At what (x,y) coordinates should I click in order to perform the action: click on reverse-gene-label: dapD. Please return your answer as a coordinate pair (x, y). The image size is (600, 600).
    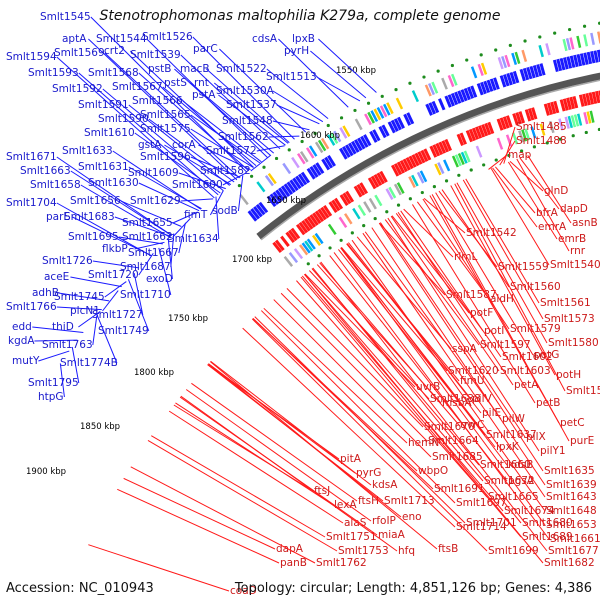
    Looking at the image, I should click on (574, 209).